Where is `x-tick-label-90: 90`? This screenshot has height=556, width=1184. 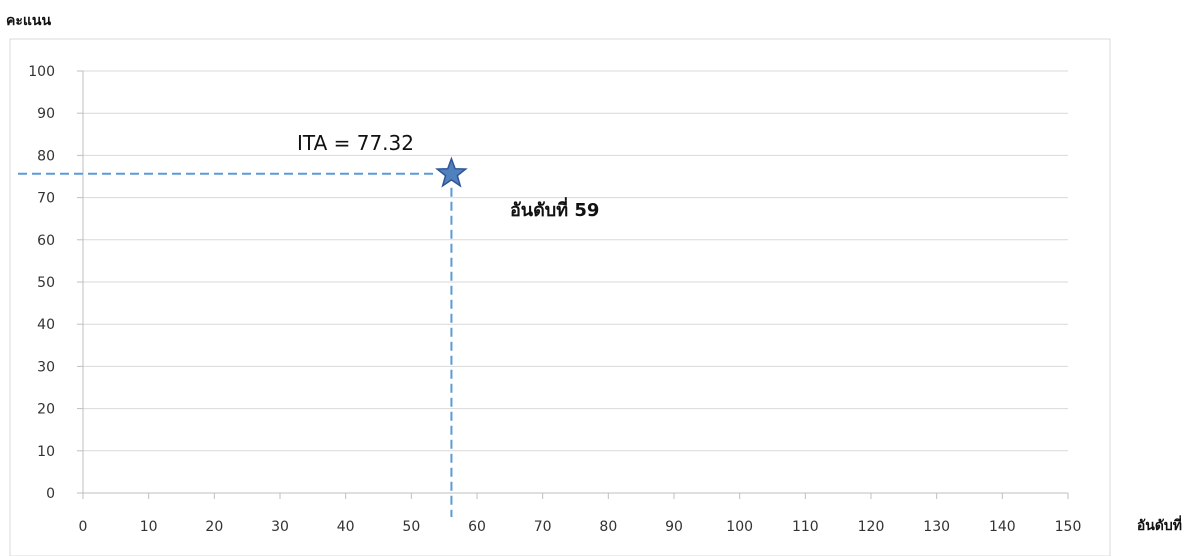 x-tick-label-90: 90 is located at coordinates (674, 527).